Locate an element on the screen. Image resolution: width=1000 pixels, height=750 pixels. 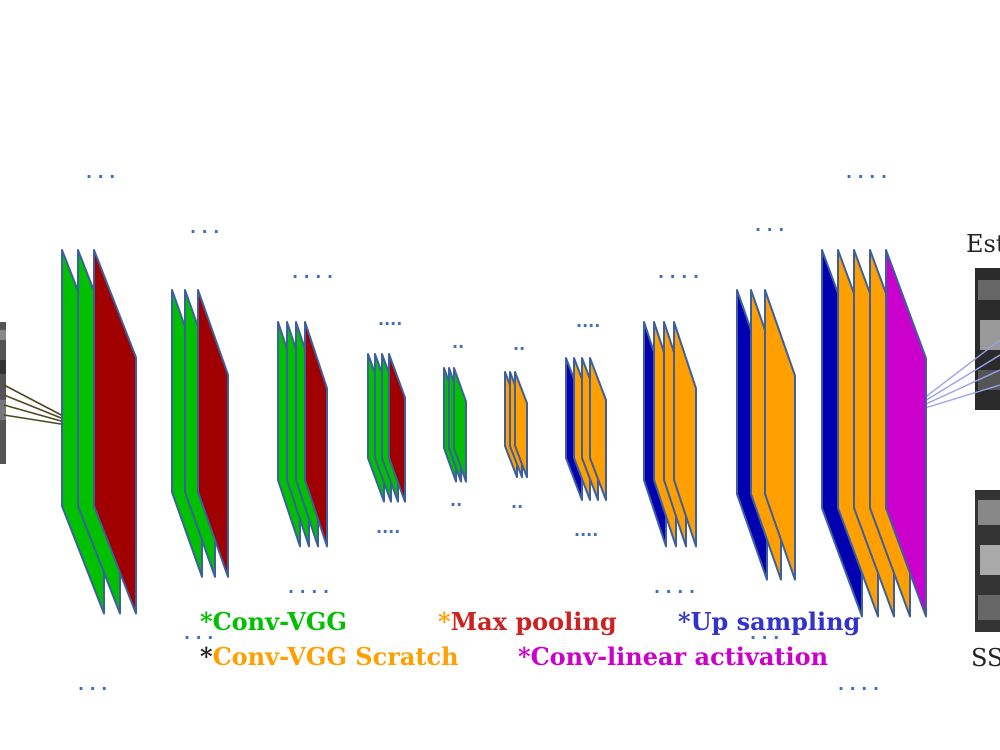
block-9-layer-3-conv-scratch is located at coordinates (780, 435).